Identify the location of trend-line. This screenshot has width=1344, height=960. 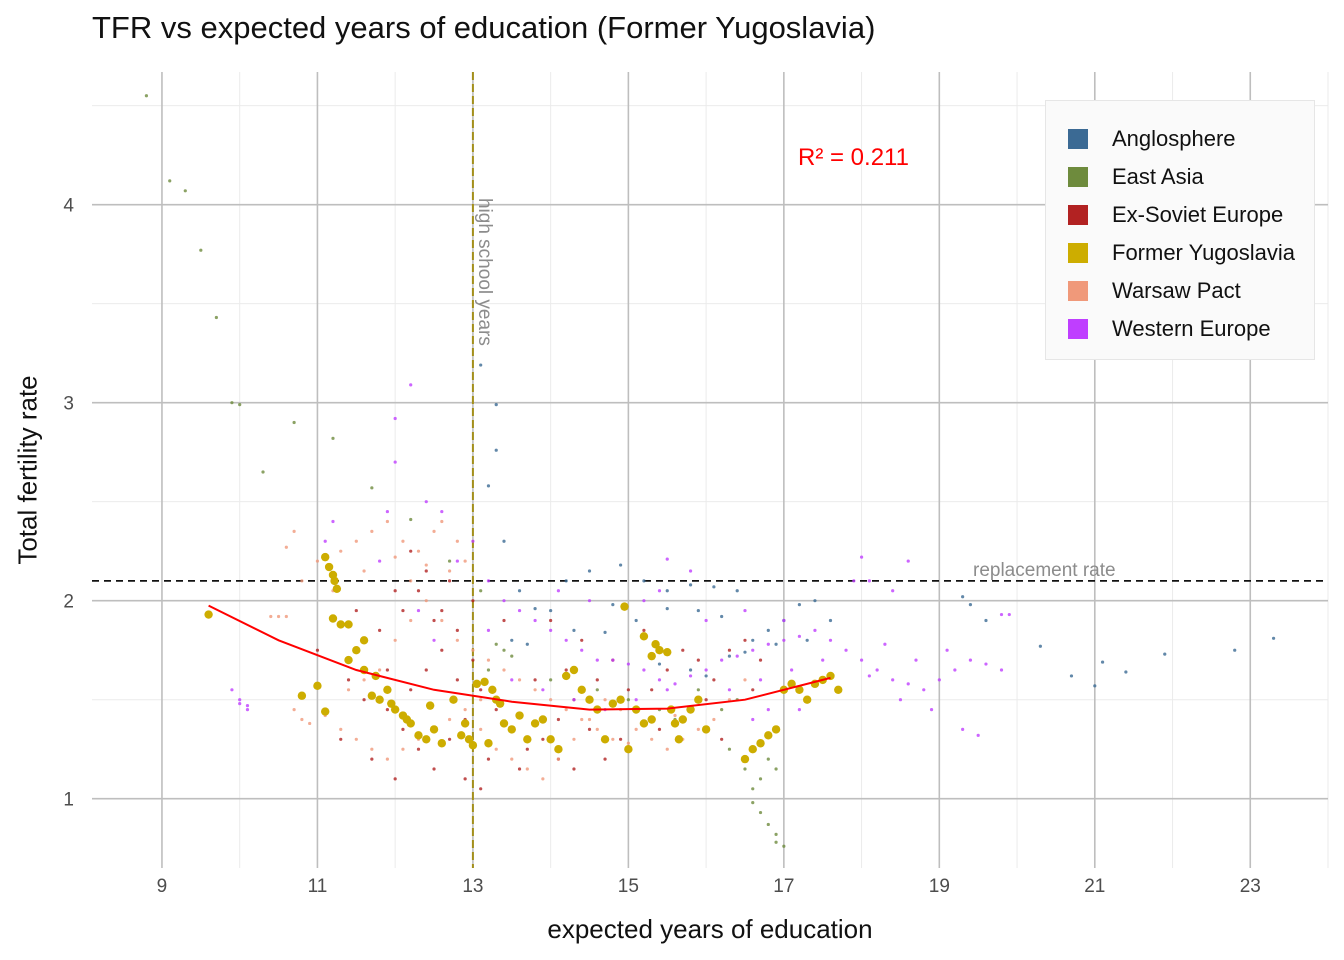
(519, 657).